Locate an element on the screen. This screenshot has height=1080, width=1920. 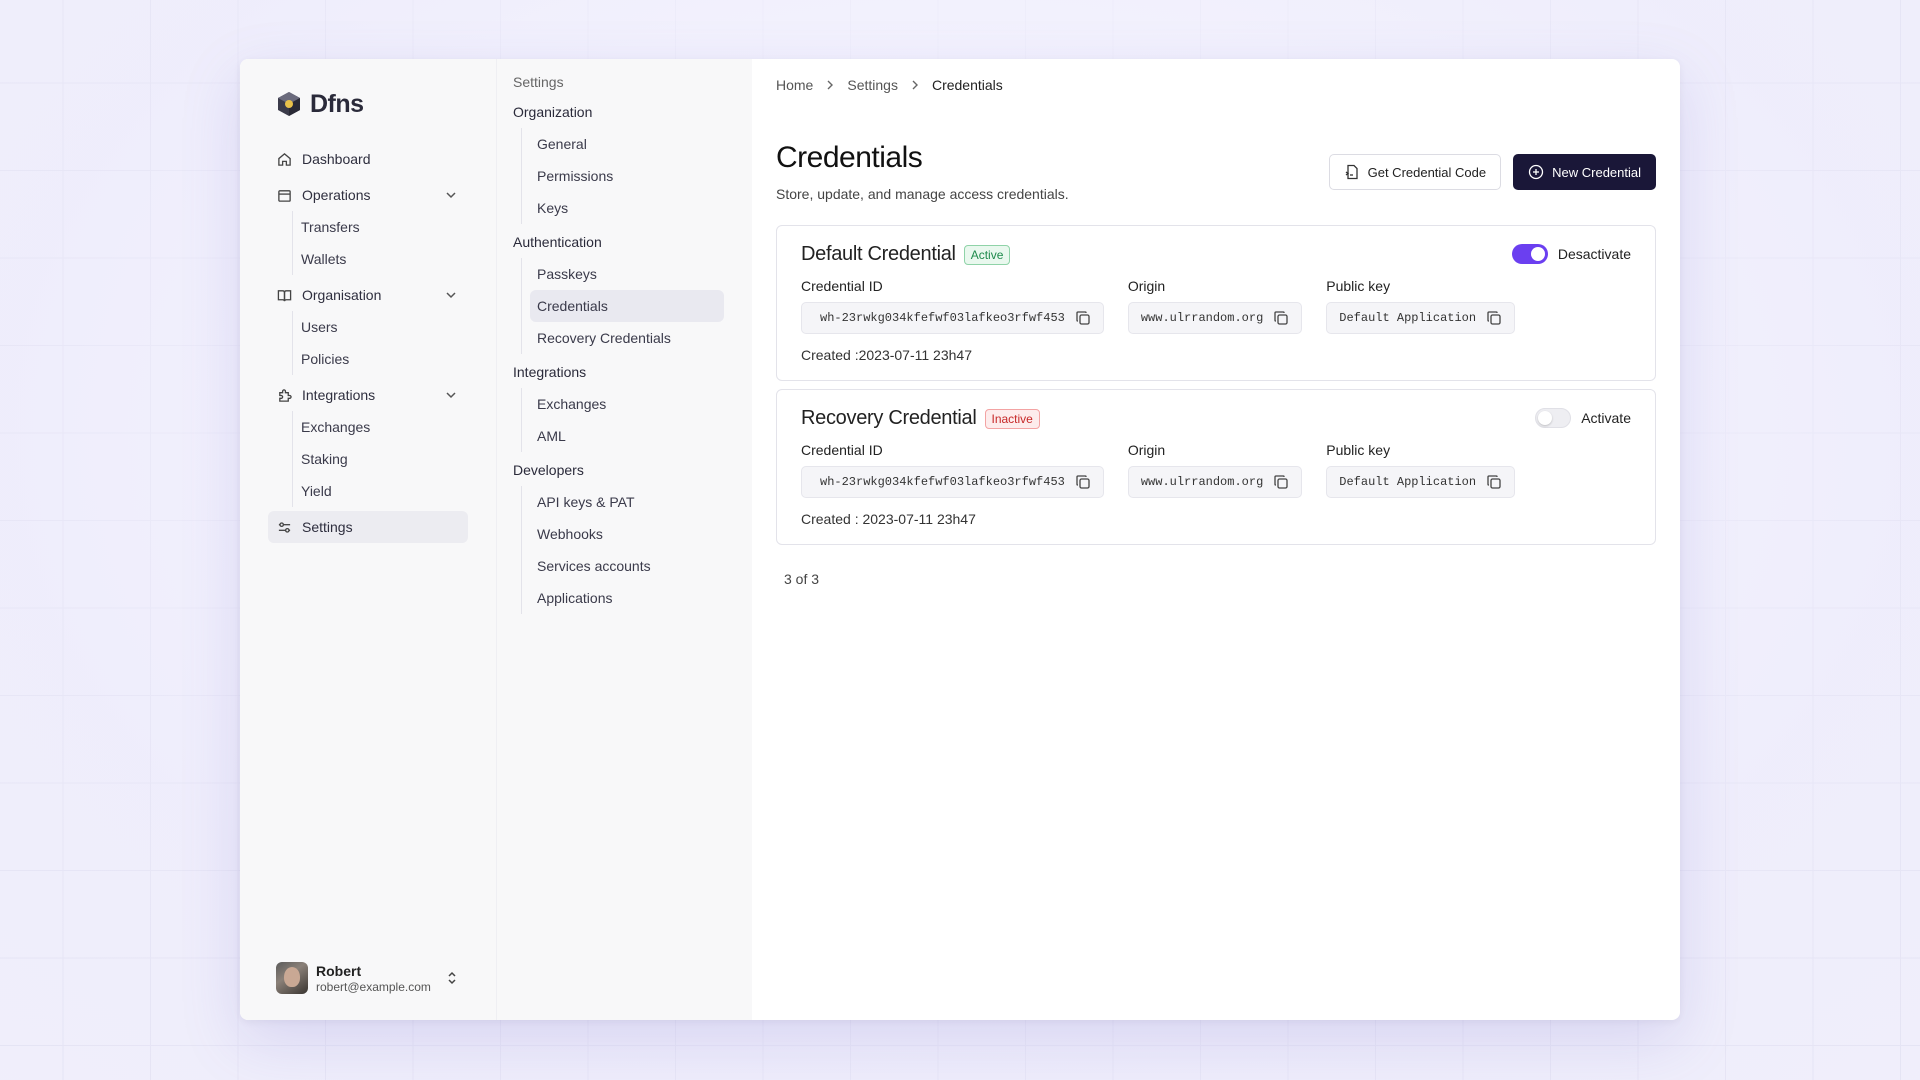
sidebar-item-label: Dashboard is located at coordinates (336, 159).